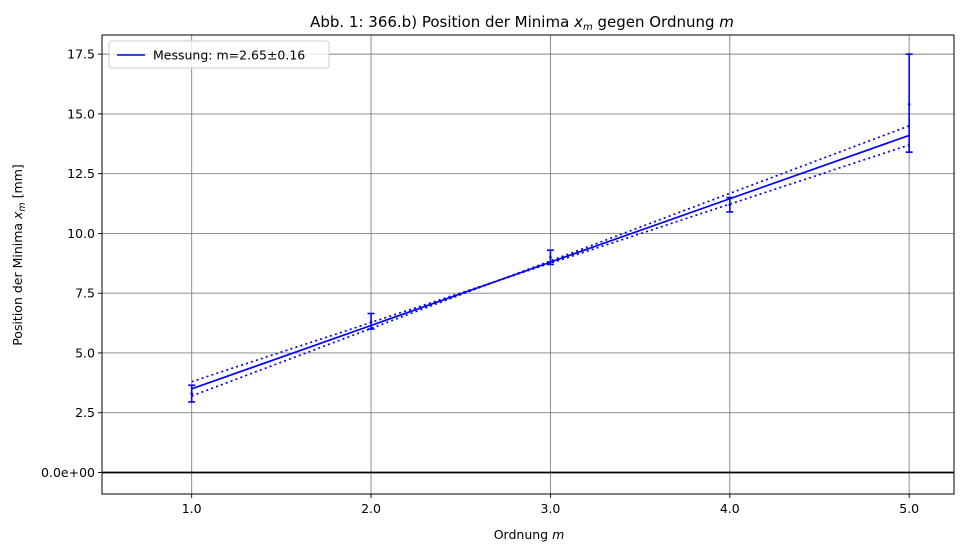 This screenshot has height=553, width=964. Describe the element at coordinates (81, 233) in the screenshot. I see `y-tick-label: 10.0` at that location.